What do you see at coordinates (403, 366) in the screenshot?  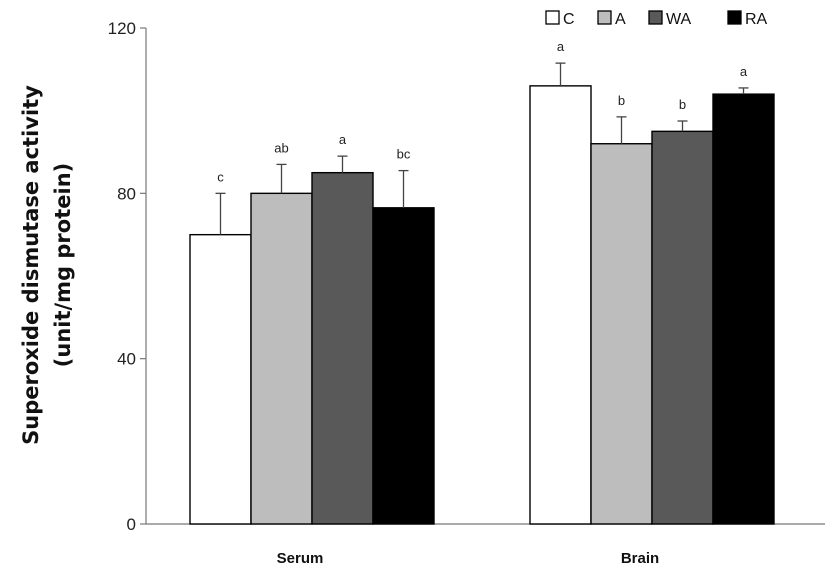 I see `bar-ra-serum` at bounding box center [403, 366].